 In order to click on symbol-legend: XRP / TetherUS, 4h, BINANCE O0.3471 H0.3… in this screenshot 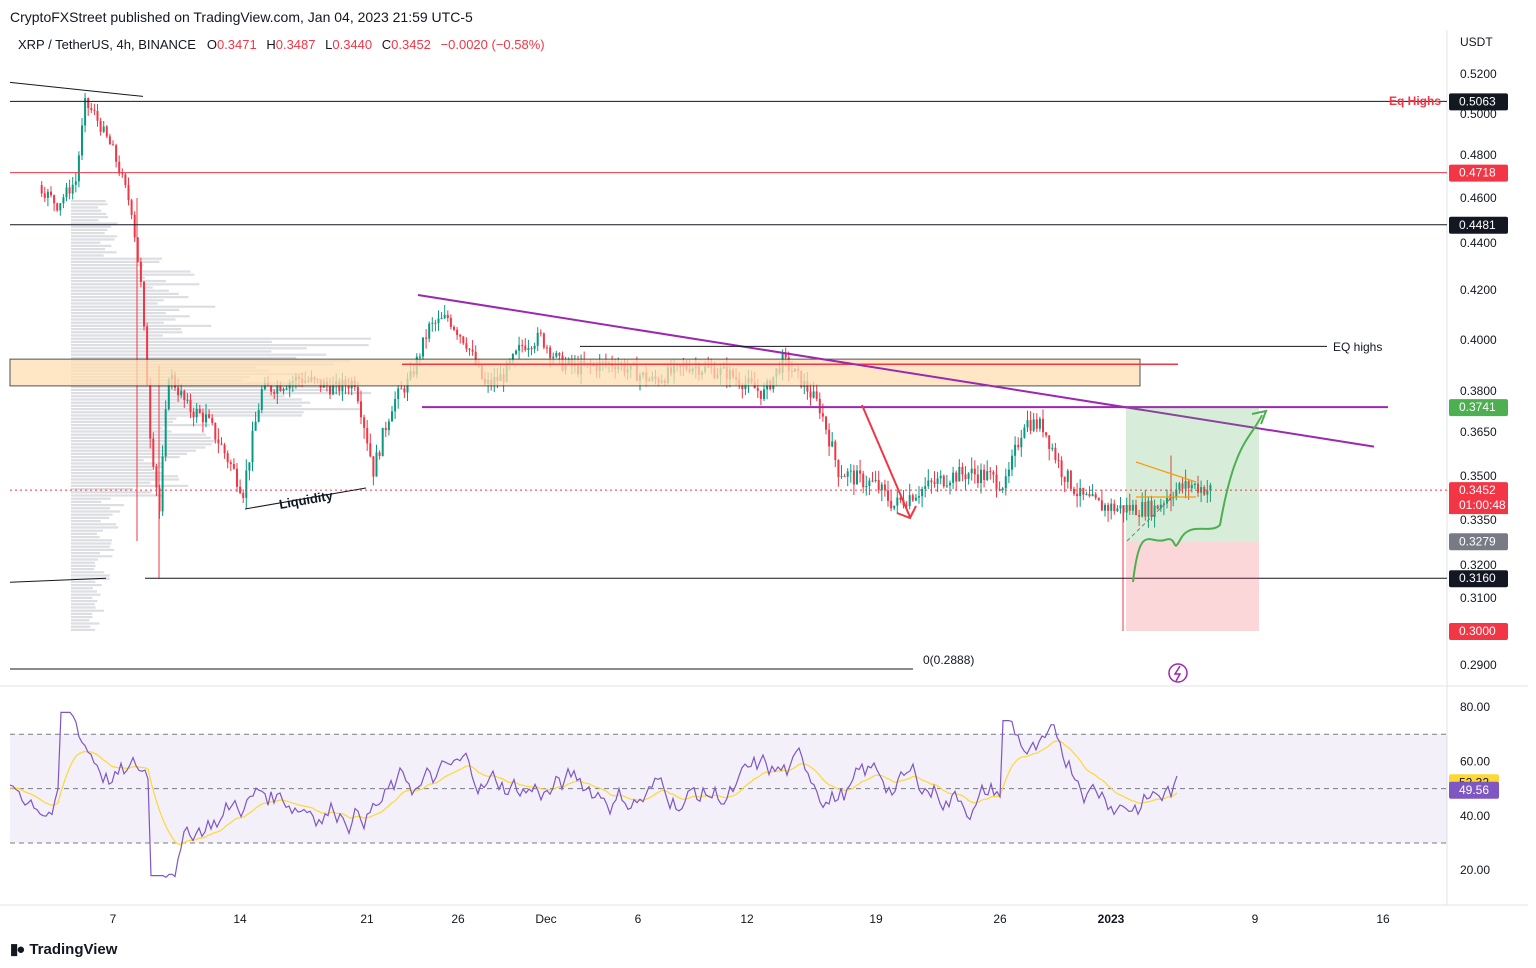, I will do `click(281, 44)`.